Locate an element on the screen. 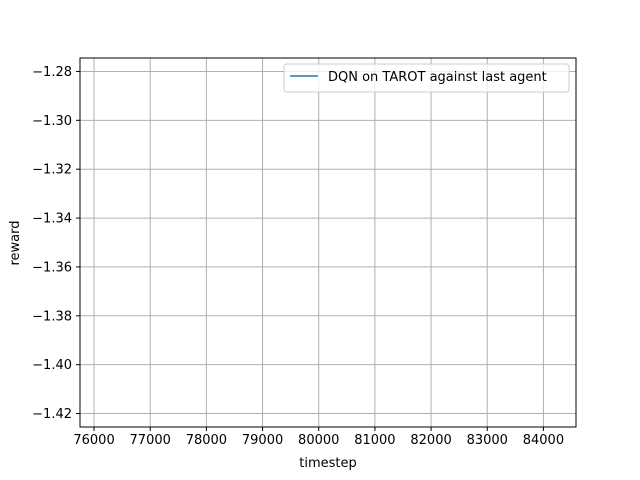  x-tick-label: 76000 is located at coordinates (93, 440).